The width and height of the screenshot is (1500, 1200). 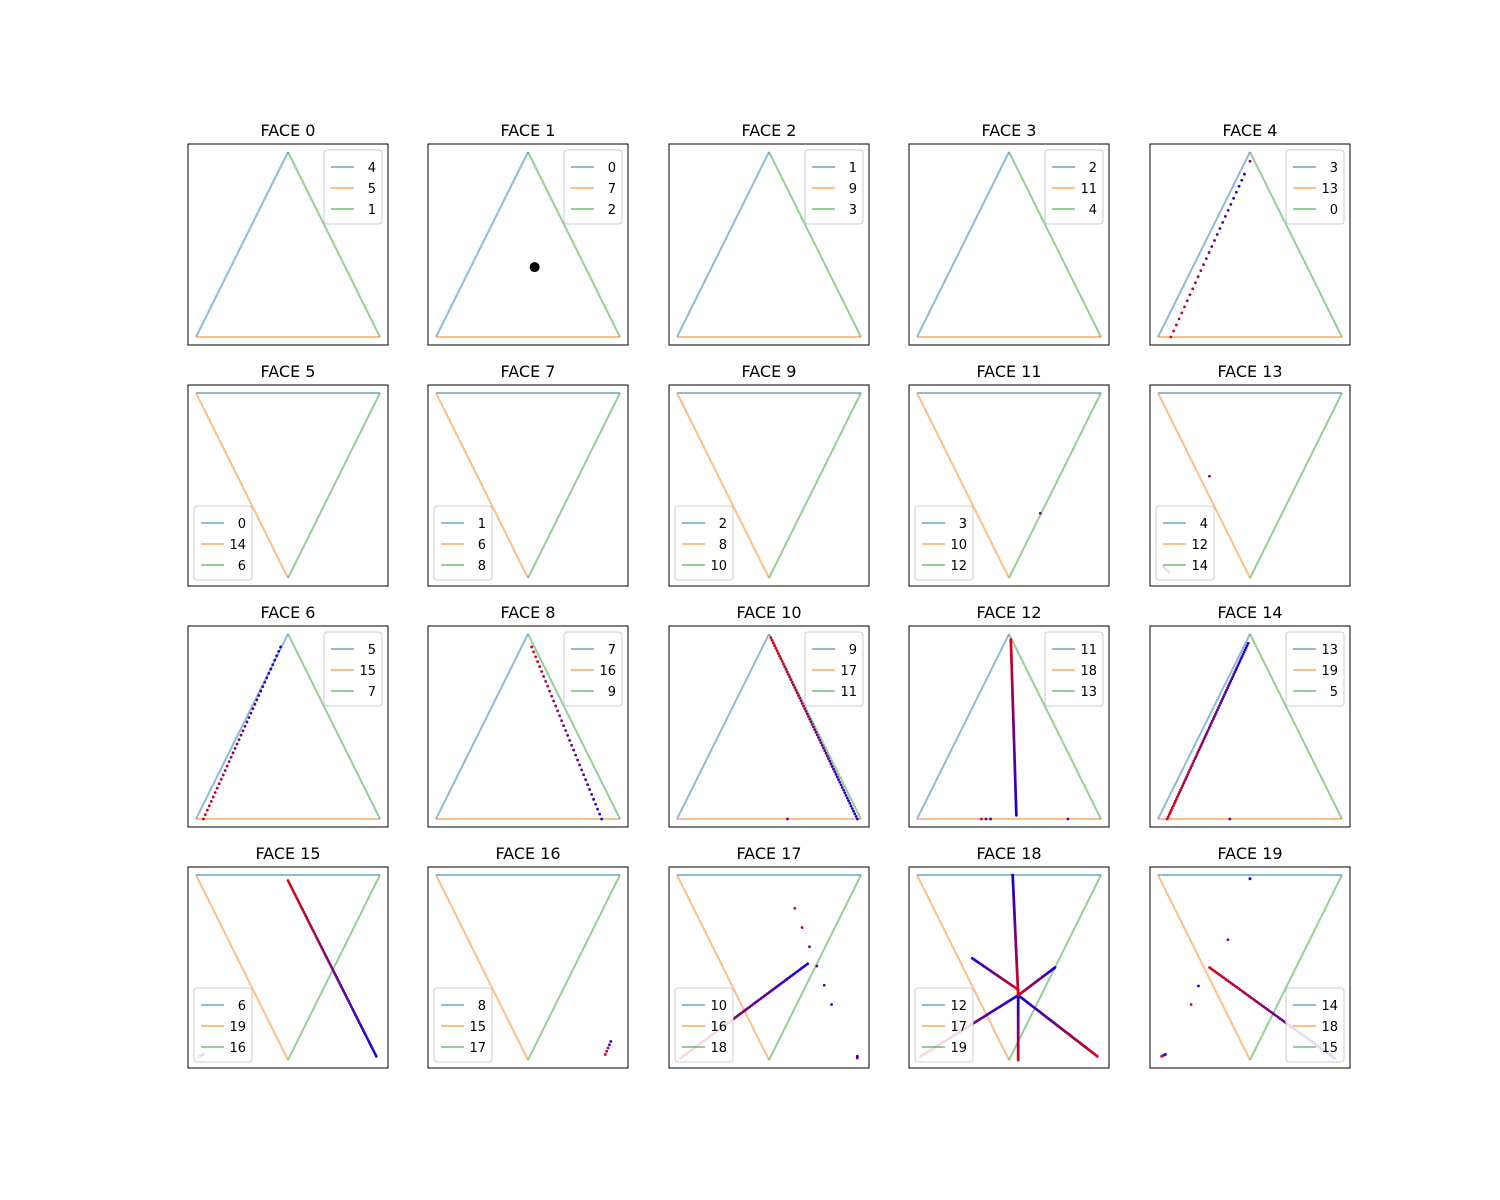 I want to click on legend-label: 14, so click(x=237, y=545).